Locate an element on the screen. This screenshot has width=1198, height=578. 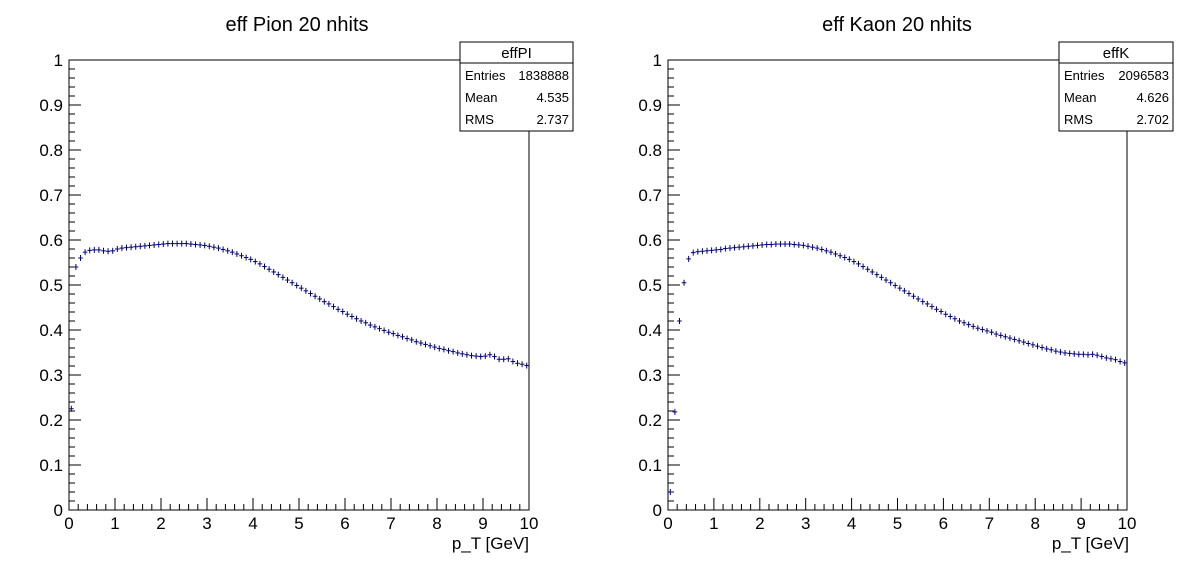
kaon-x-tick-label: 10 is located at coordinates (1127, 523).